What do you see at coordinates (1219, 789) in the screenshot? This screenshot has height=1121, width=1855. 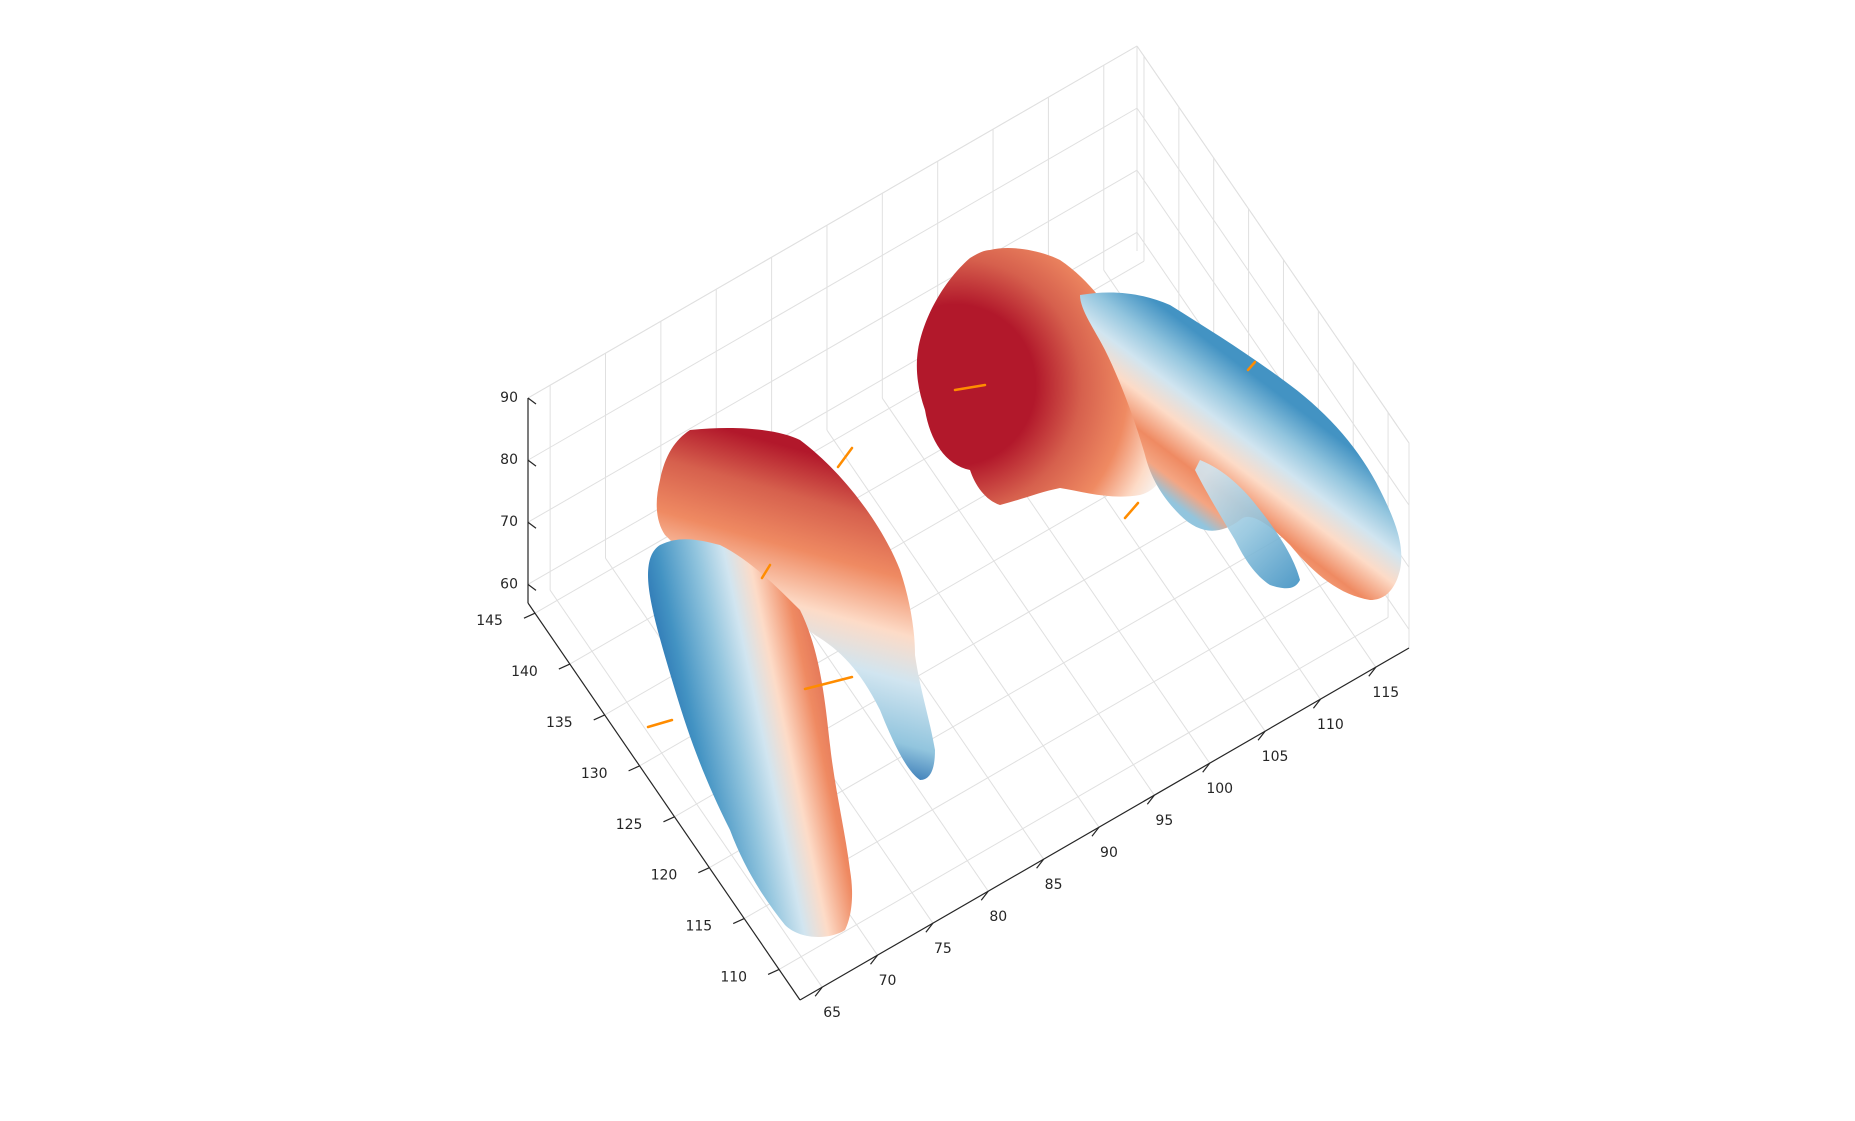 I see `x-tick-label: 100` at bounding box center [1219, 789].